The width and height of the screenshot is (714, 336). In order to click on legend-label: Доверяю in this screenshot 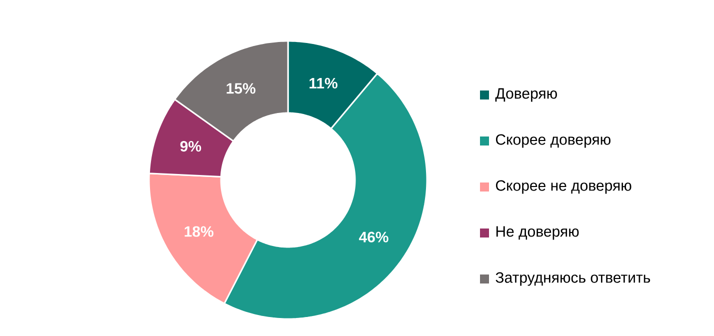, I will do `click(526, 95)`.